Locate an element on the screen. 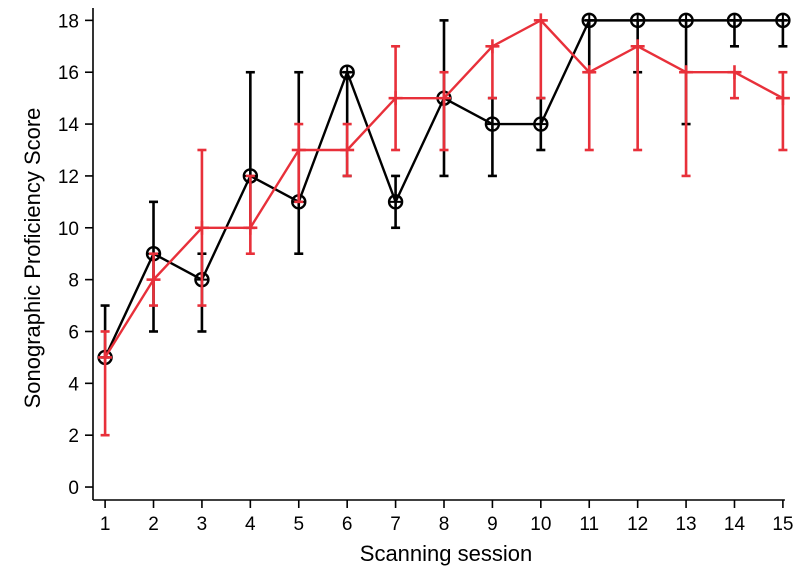 The image size is (802, 572). x-tick-label: 3 is located at coordinates (202, 524).